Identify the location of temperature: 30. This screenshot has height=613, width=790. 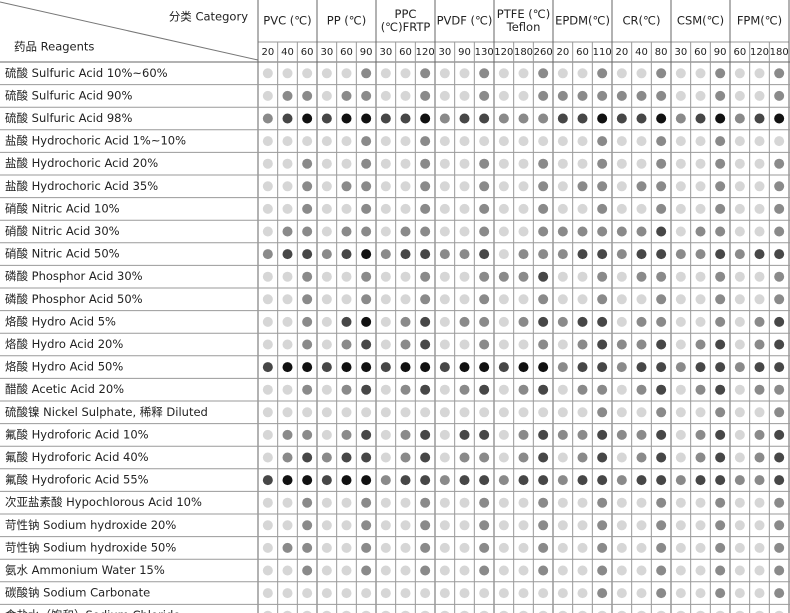
(326, 52).